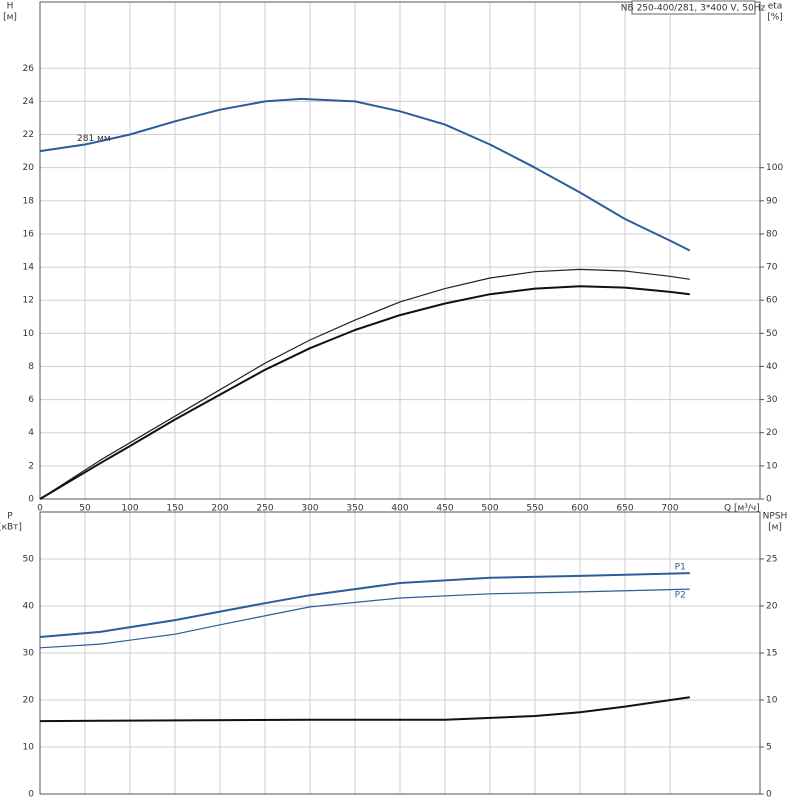 The height and width of the screenshot is (800, 800). What do you see at coordinates (129, 509) in the screenshot?
I see `x-tick-label: 100` at bounding box center [129, 509].